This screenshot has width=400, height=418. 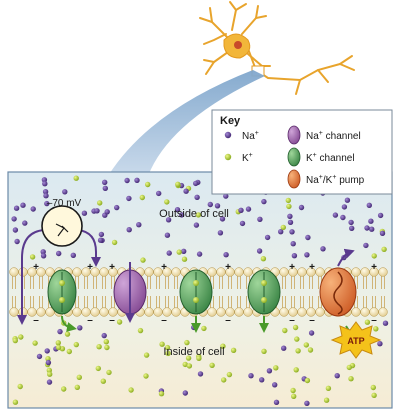 I want to click on atp-burst: ATP, so click(x=356, y=340).